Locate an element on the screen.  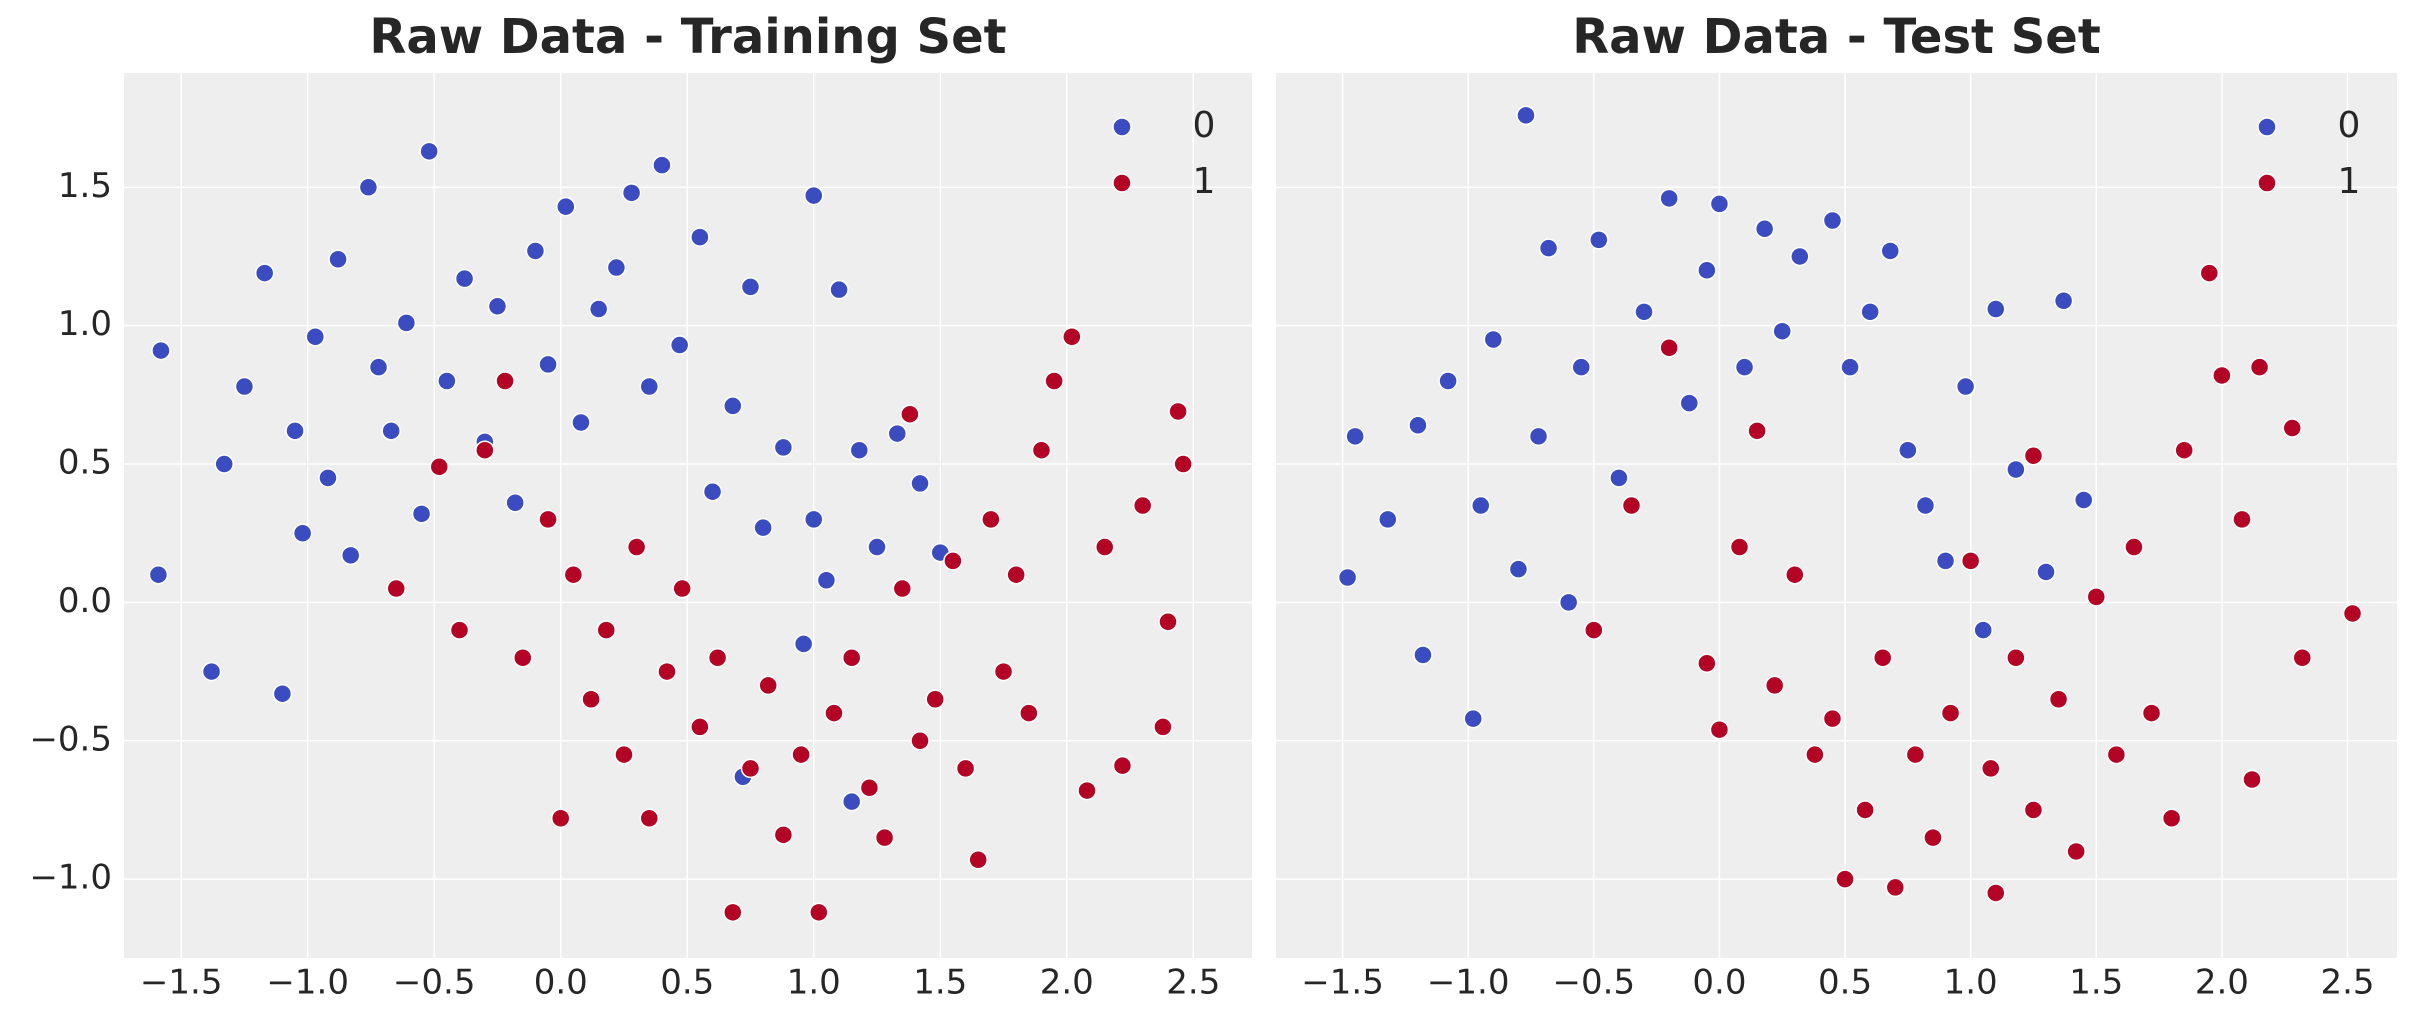
x-tick-label: −0.5 is located at coordinates (434, 983).